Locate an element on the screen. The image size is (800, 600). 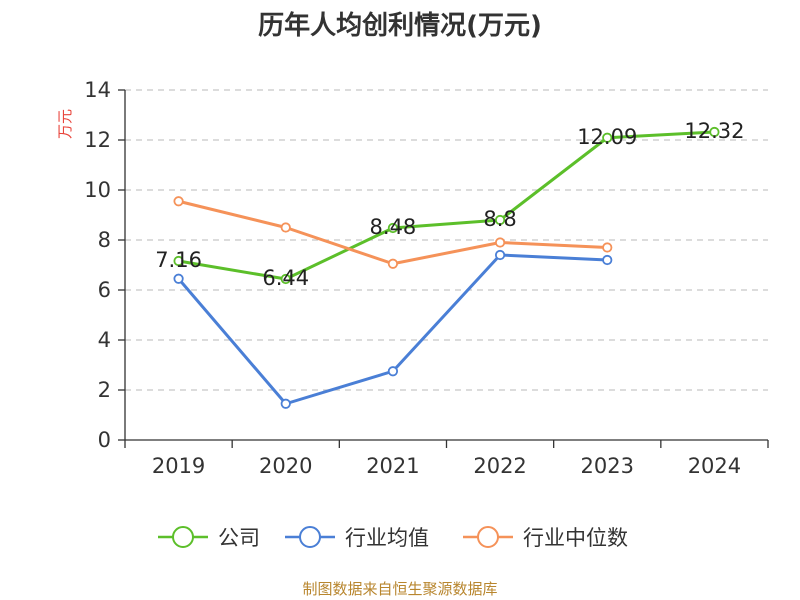
data-label: 8.8 is located at coordinates (499, 219).